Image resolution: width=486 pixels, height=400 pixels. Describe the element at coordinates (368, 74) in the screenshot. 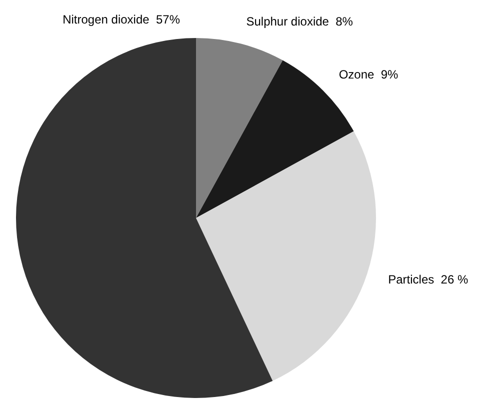

I see `slice-label: Ozone 9%` at that location.